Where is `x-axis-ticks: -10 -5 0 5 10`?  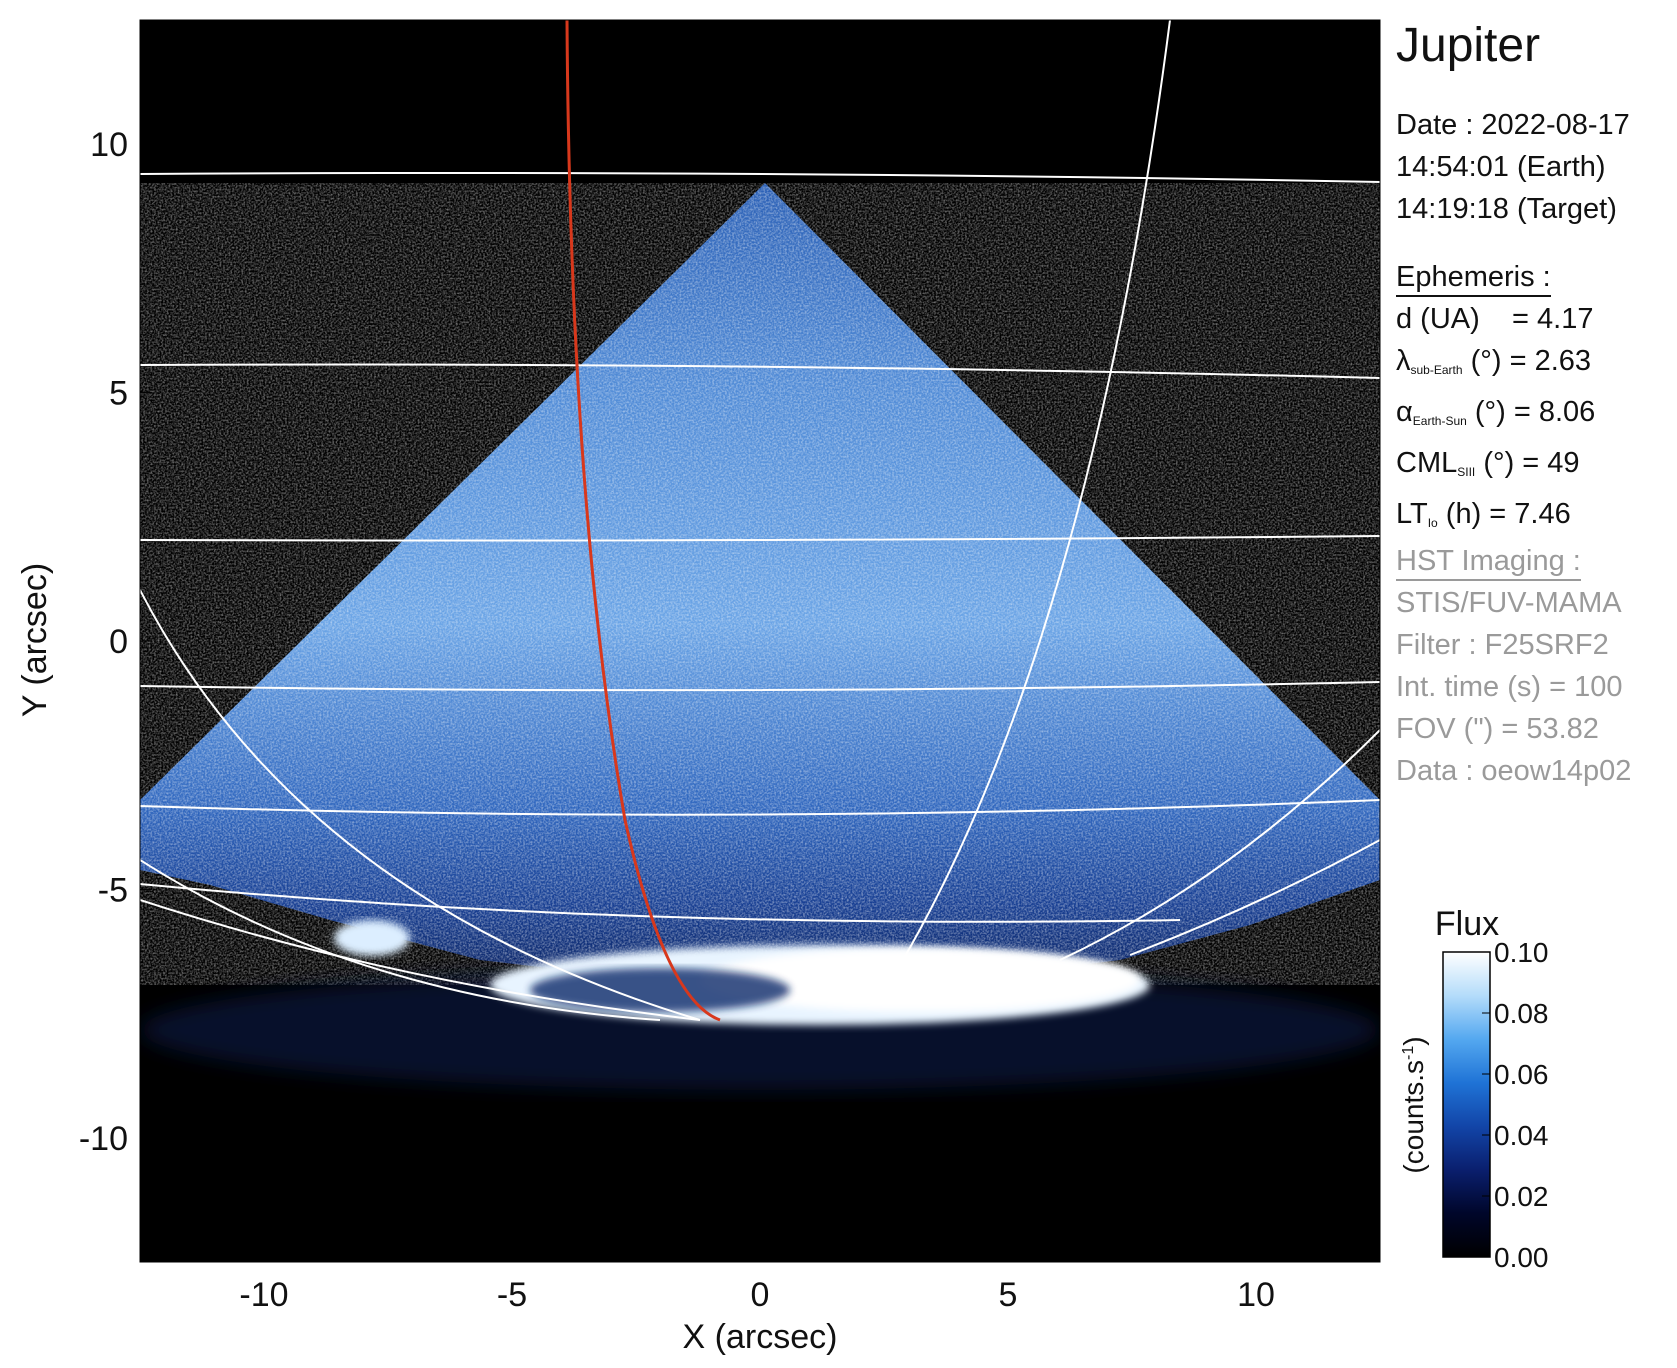 x-axis-ticks: -10 -5 0 5 10 is located at coordinates (757, 1282).